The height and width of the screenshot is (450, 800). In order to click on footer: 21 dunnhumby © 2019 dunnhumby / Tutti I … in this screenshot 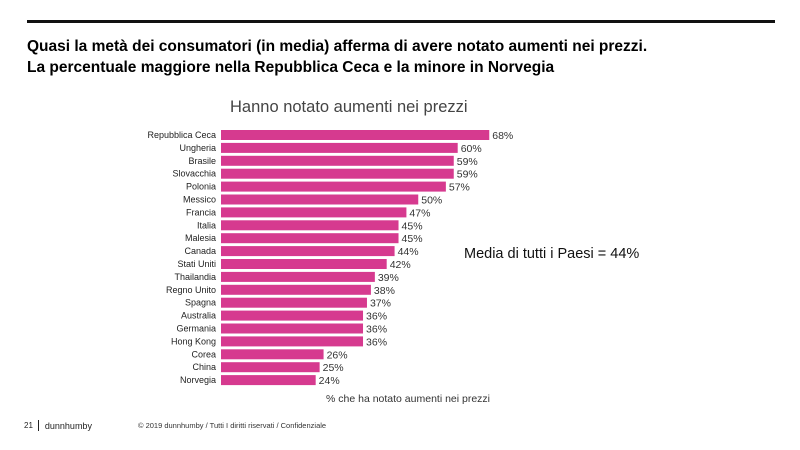, I will do `click(175, 425)`.